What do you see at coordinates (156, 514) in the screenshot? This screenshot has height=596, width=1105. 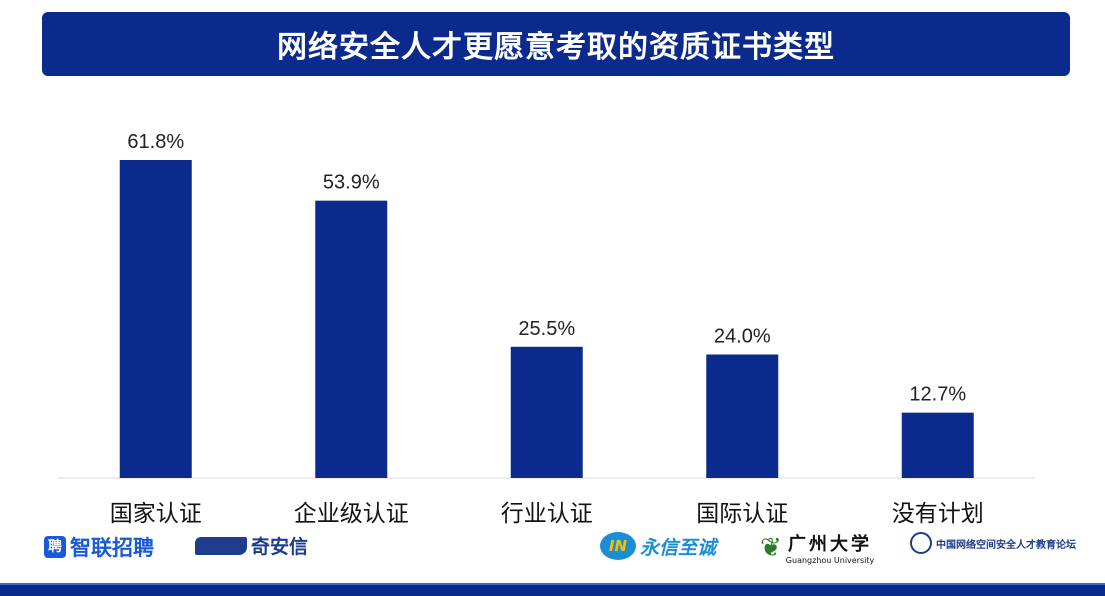 I see `x-tick-label: 国家认证` at bounding box center [156, 514].